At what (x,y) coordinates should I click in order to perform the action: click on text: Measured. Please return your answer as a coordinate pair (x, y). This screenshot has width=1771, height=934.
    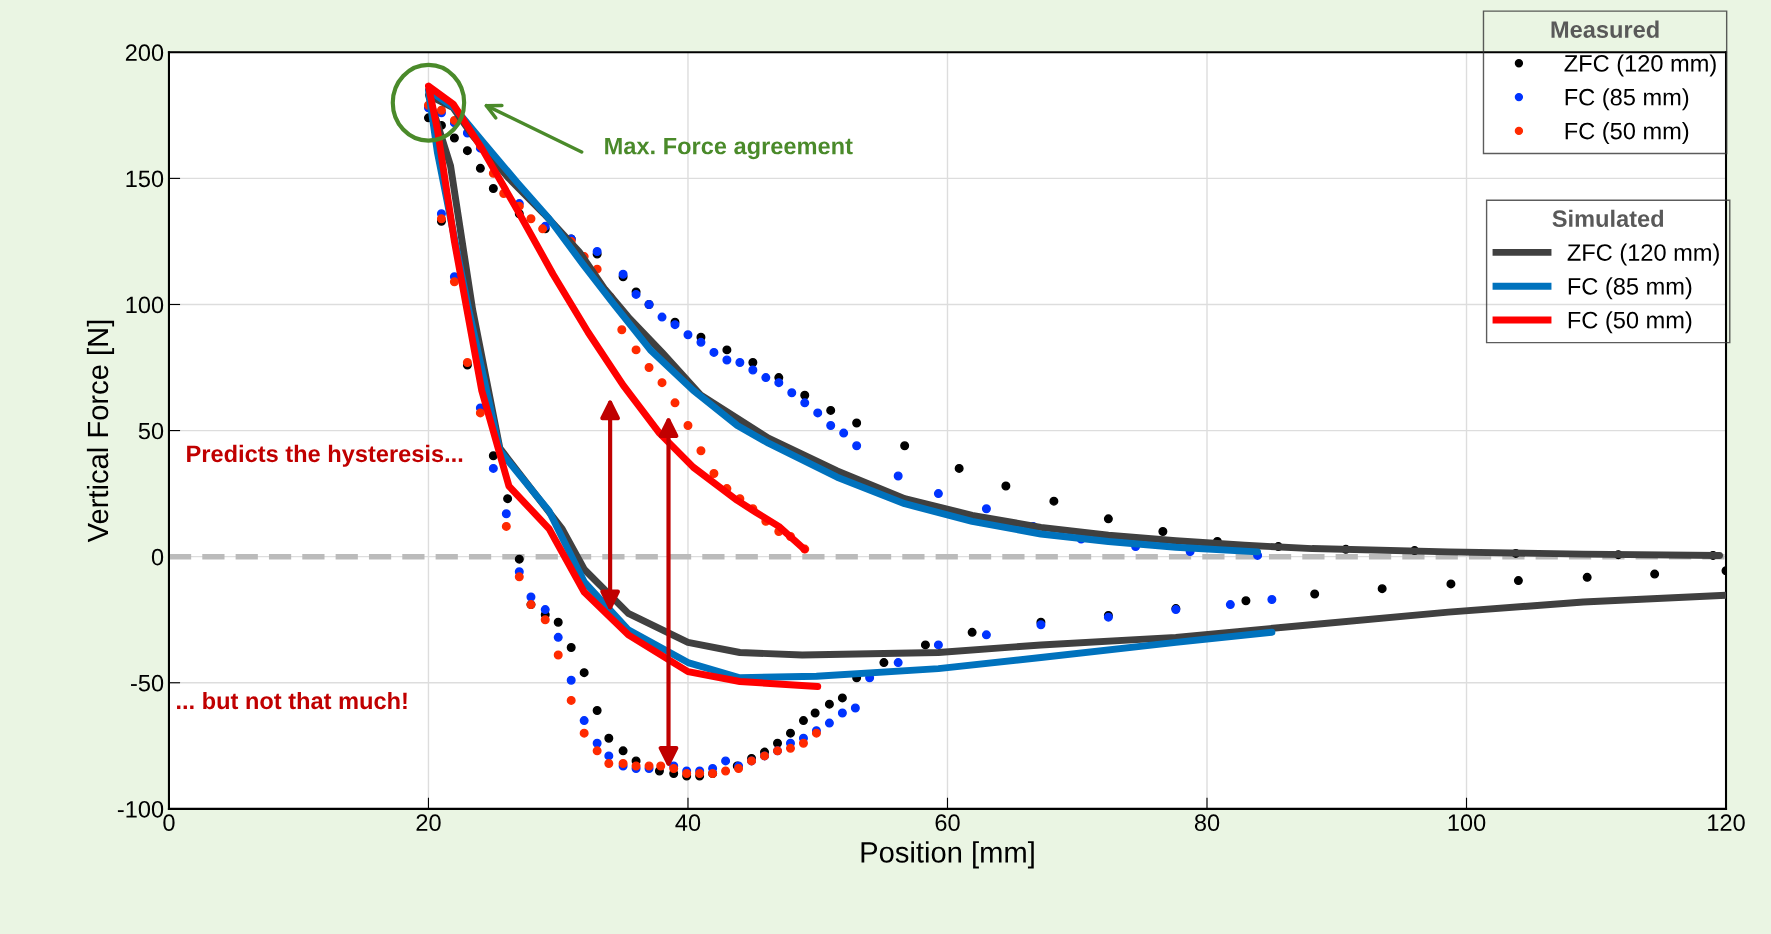
    Looking at the image, I should click on (1605, 29).